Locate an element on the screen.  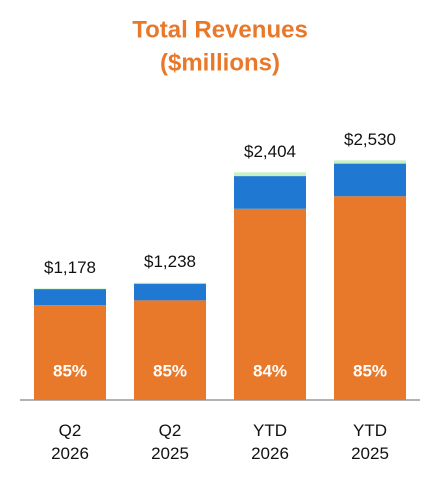
x-tick-label: YTD 2026 is located at coordinates (270, 442).